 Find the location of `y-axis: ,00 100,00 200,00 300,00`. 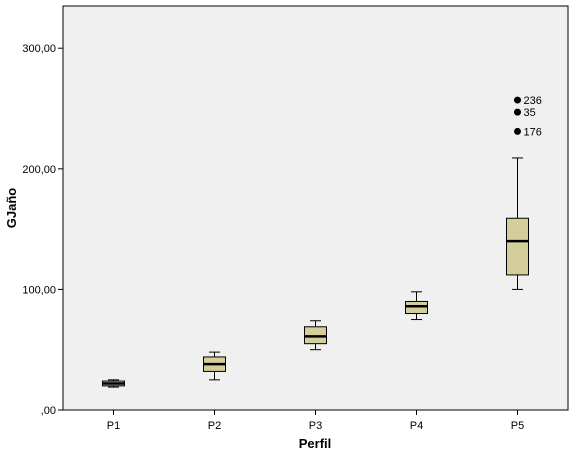

y-axis: ,00 100,00 200,00 300,00 is located at coordinates (42, 230).